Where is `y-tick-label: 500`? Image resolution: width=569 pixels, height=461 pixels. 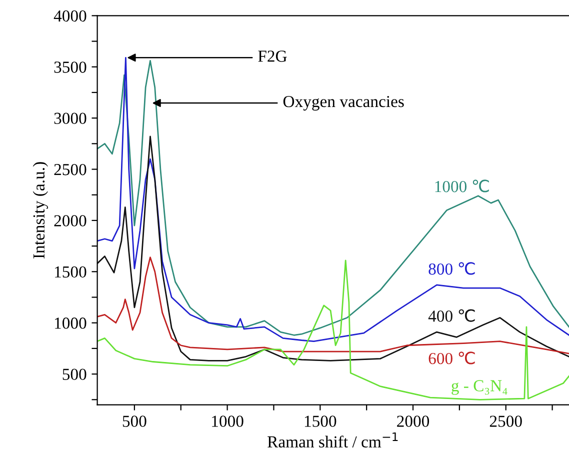 y-tick-label: 500 is located at coordinates (74, 374).